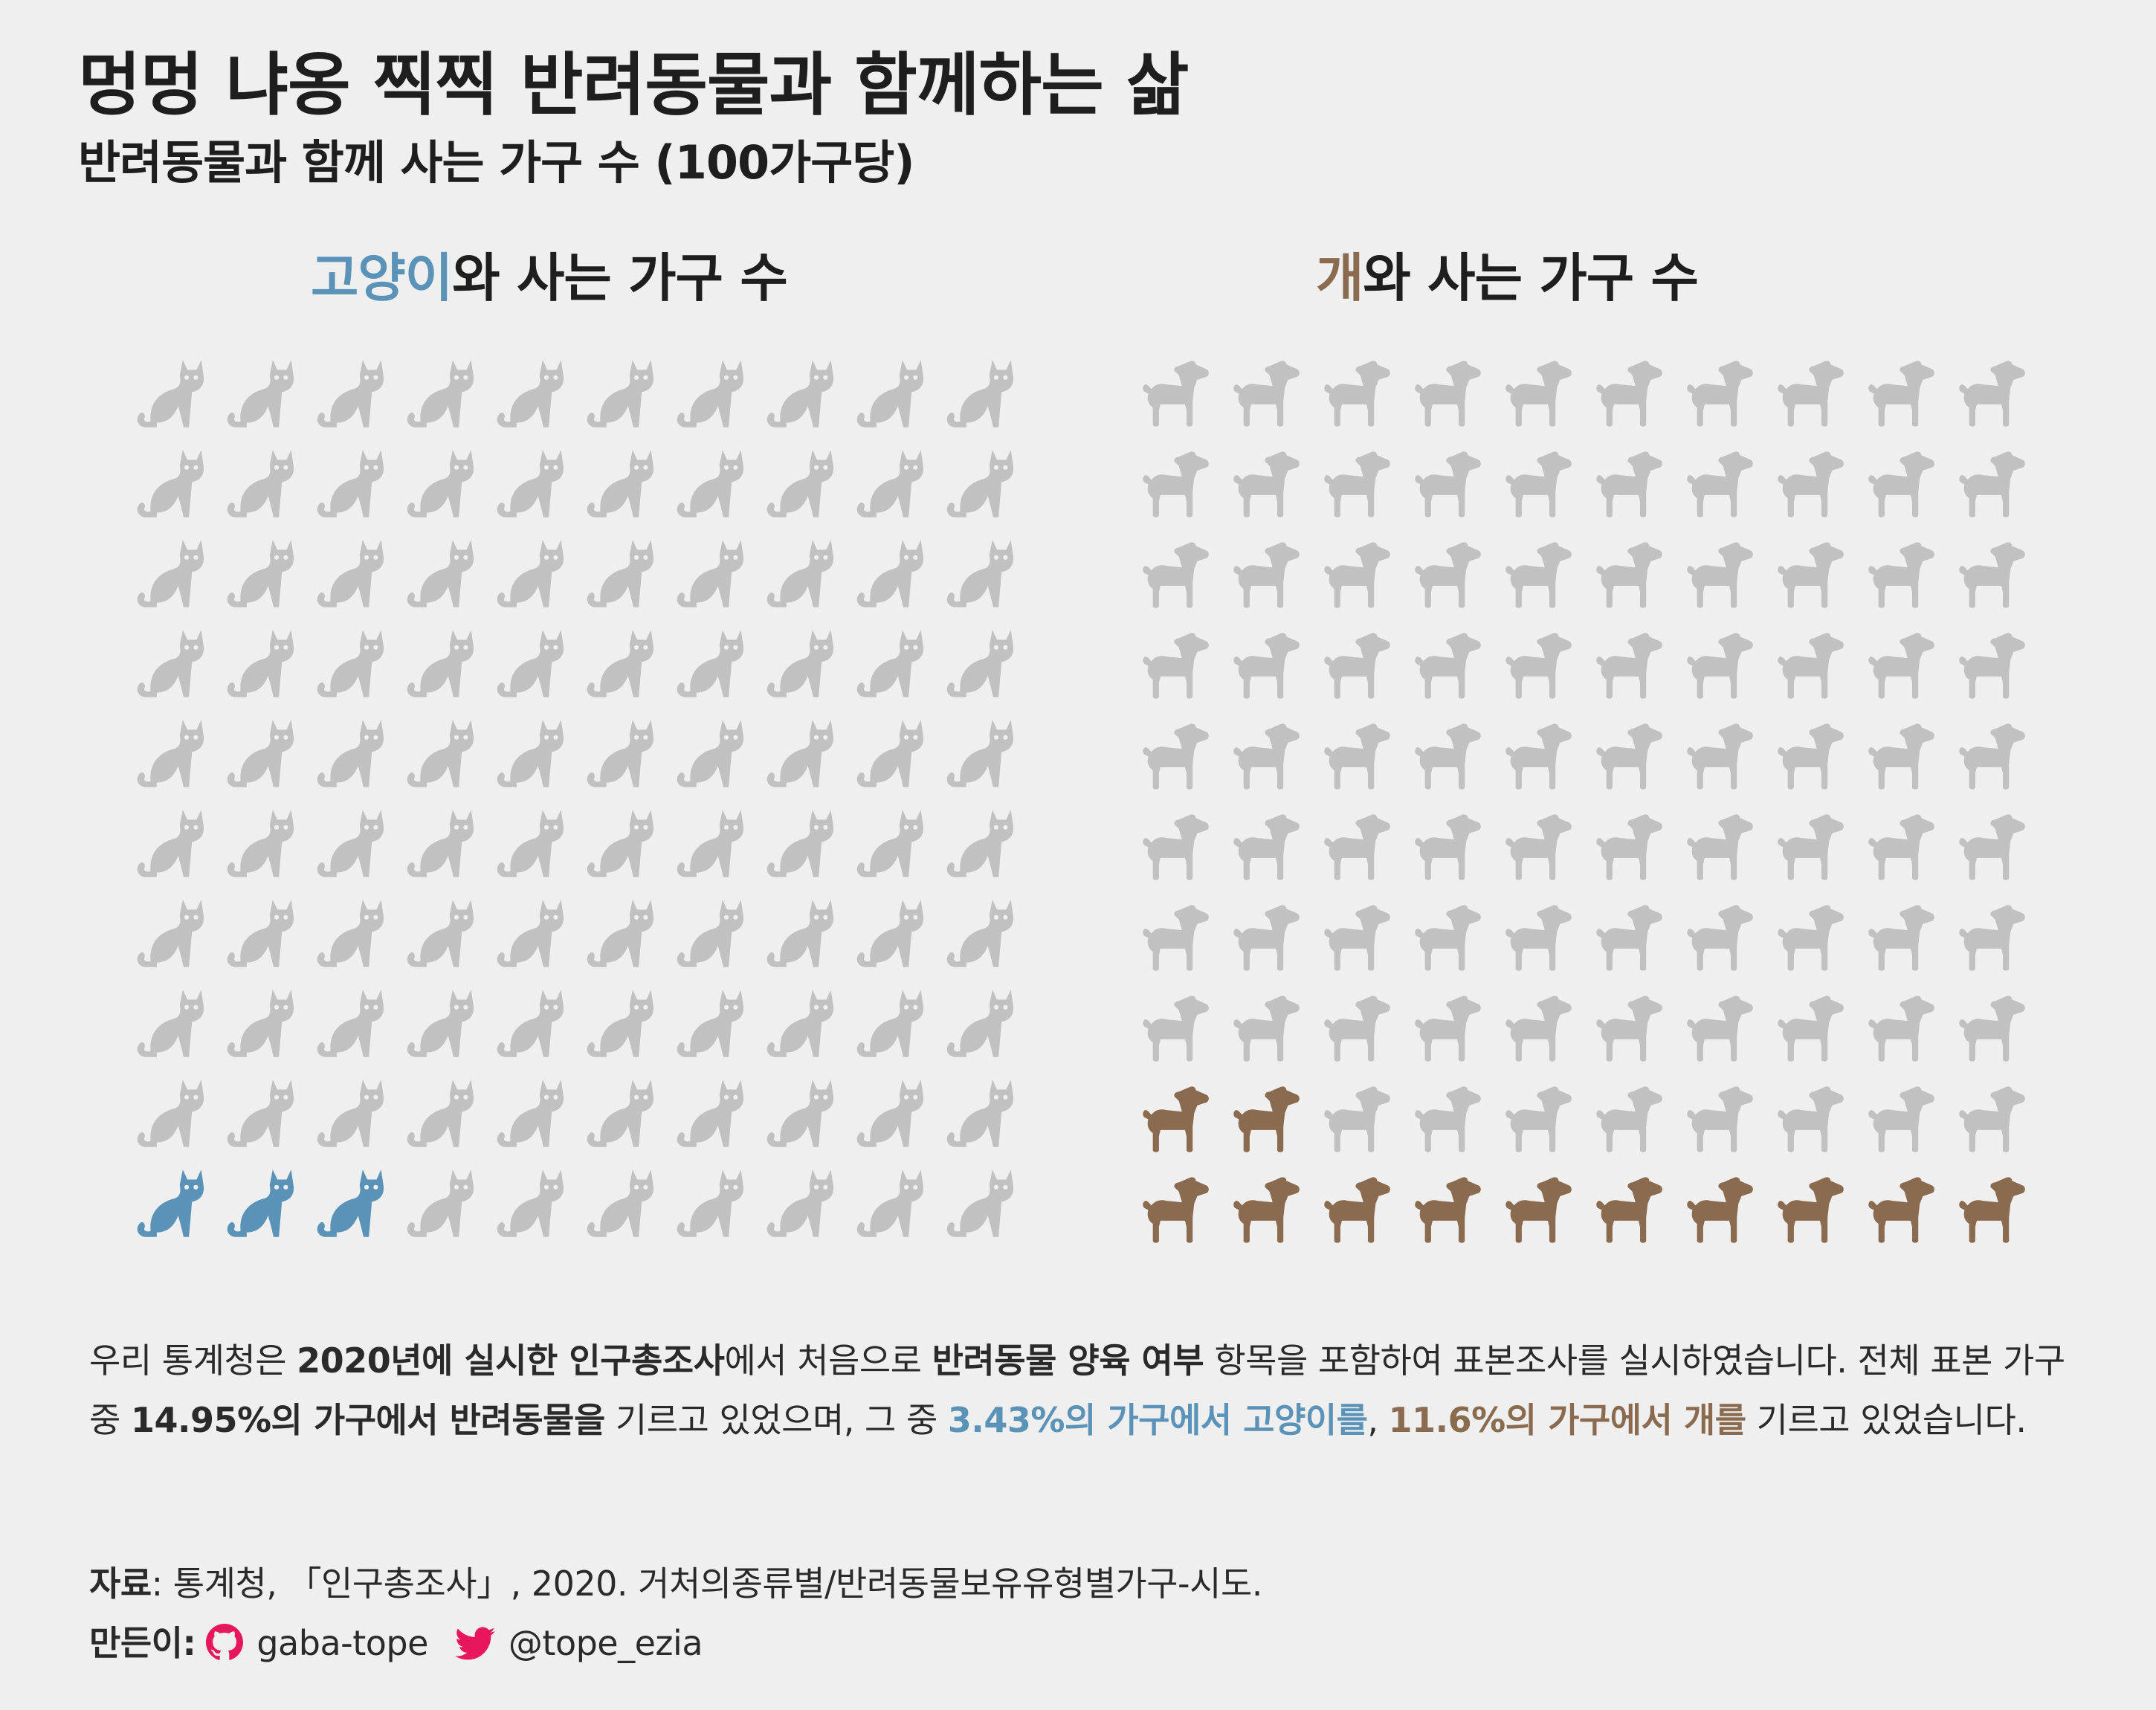 This screenshot has width=2156, height=1710. Describe the element at coordinates (605, 1643) in the screenshot. I see `twitter-link: @tope_ezia` at that location.